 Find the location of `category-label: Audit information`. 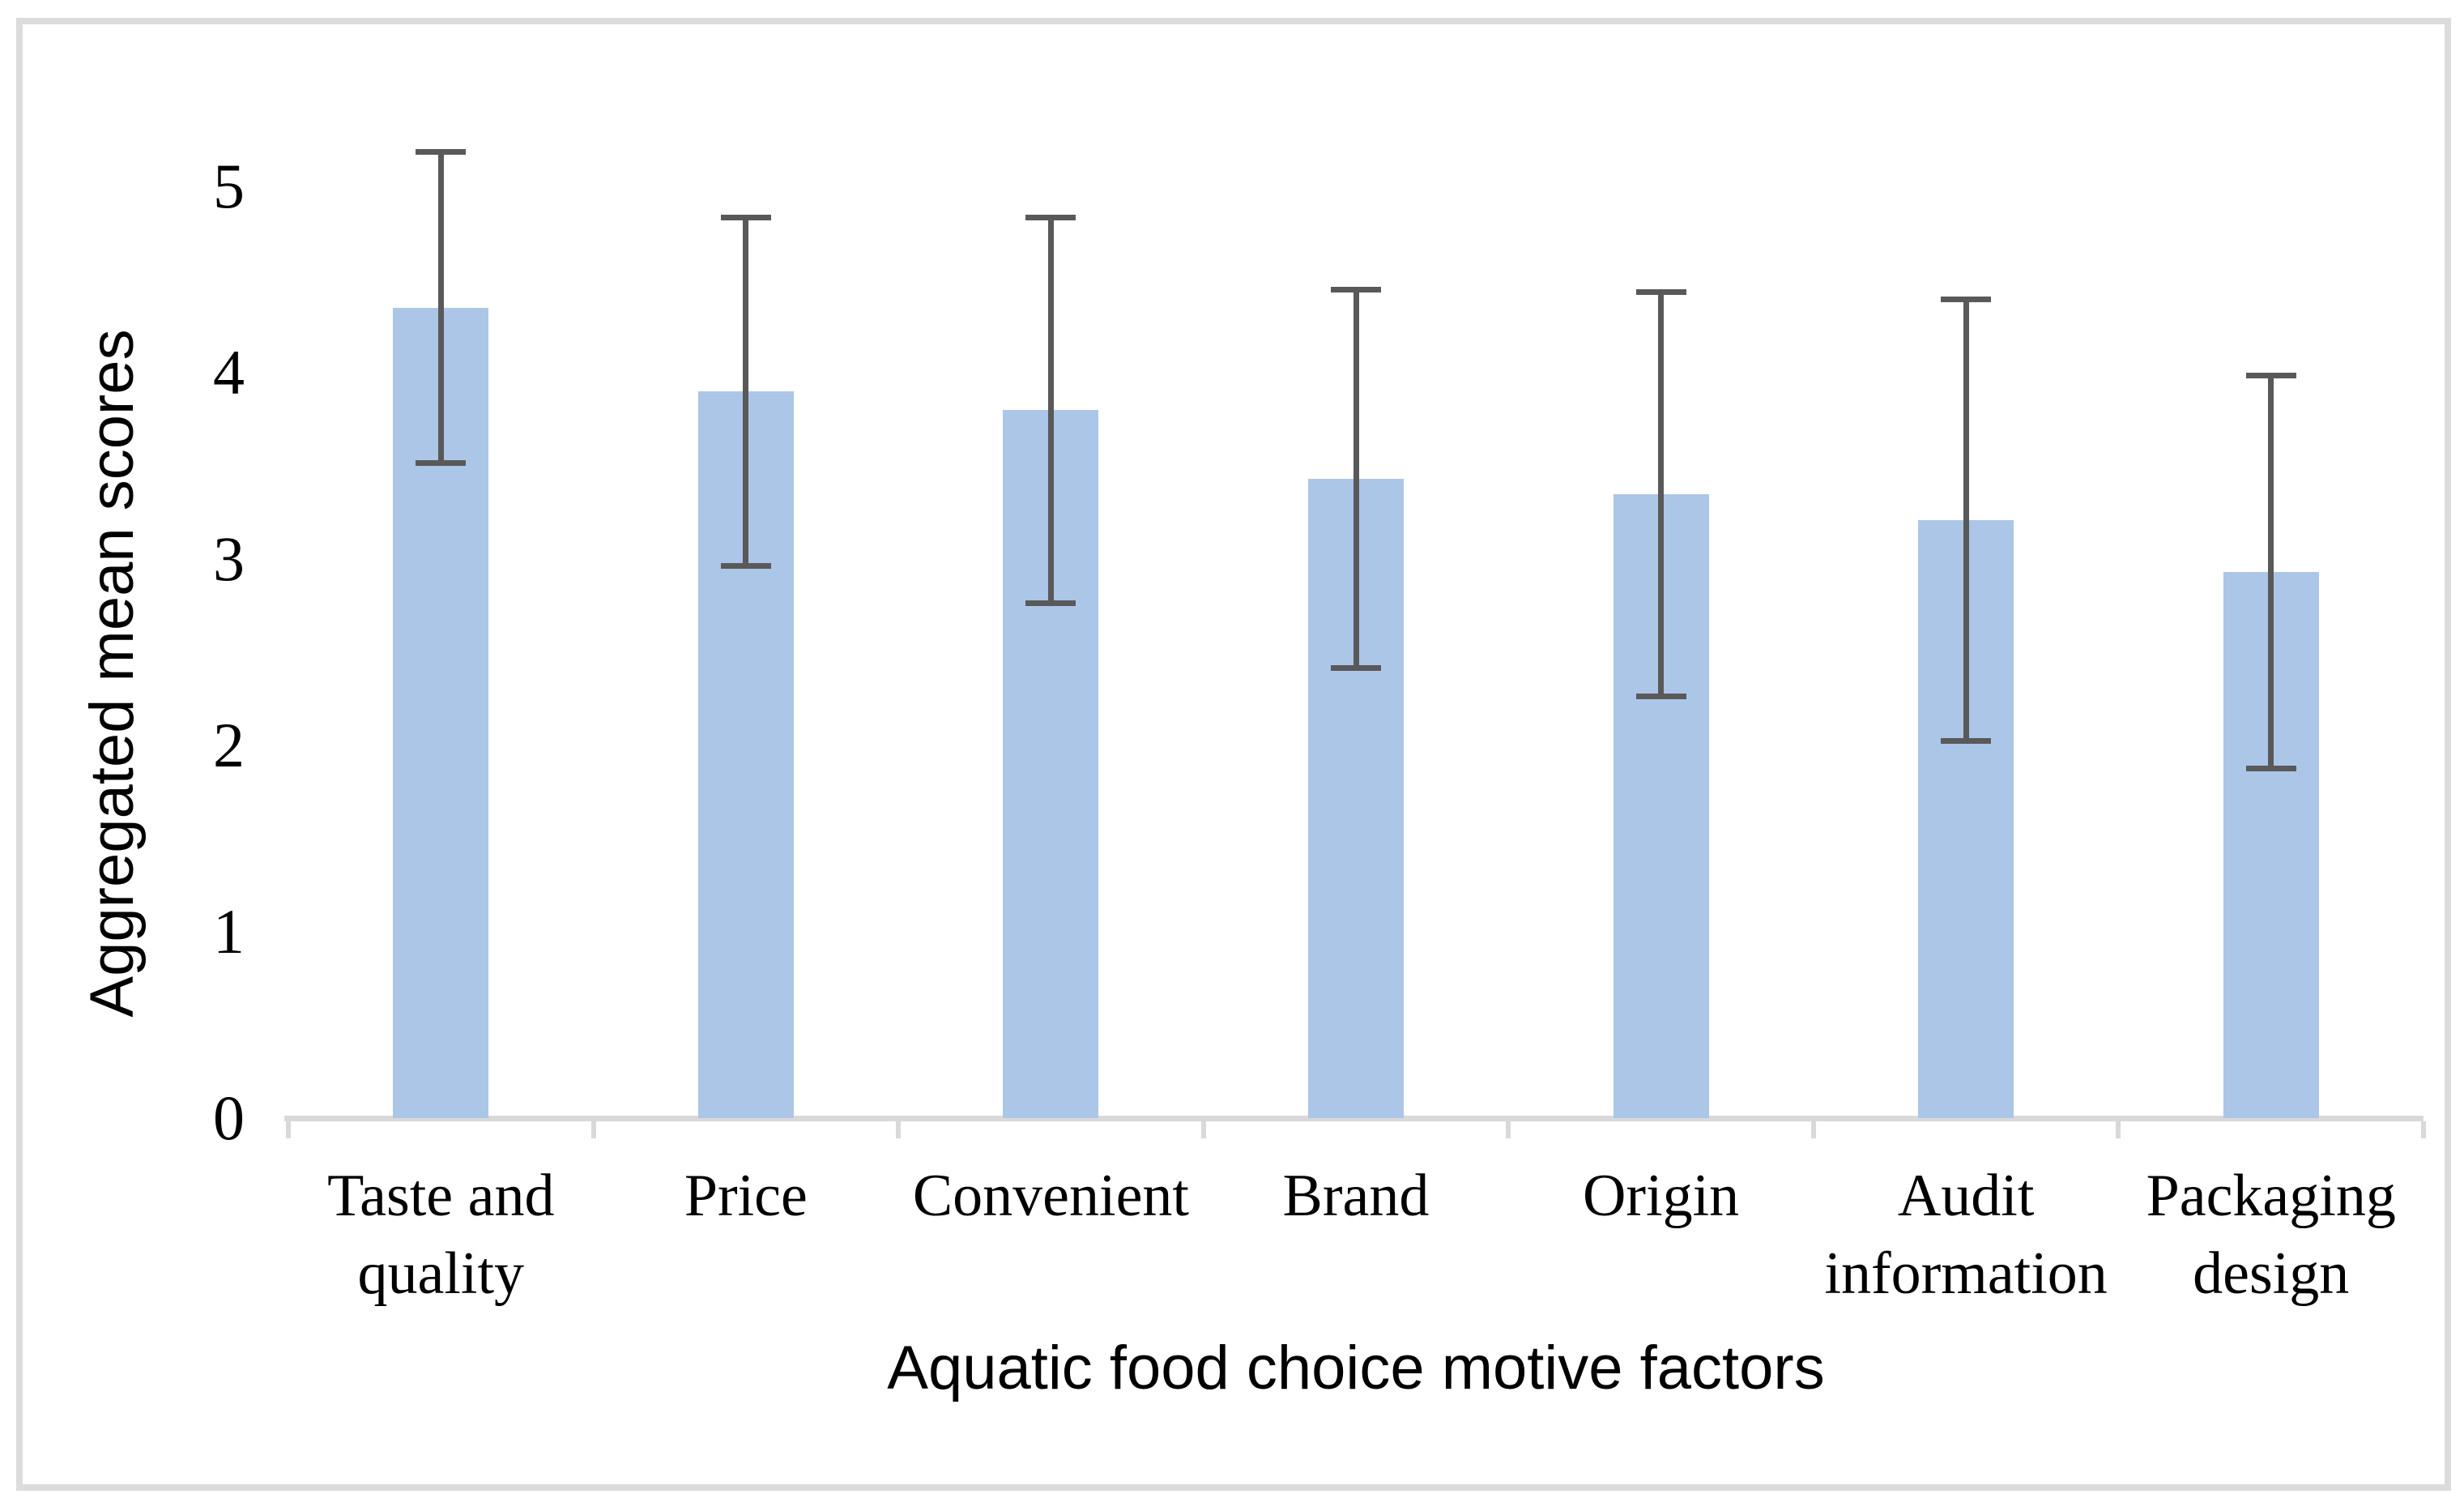

category-label: Audit information is located at coordinates (1966, 1235).